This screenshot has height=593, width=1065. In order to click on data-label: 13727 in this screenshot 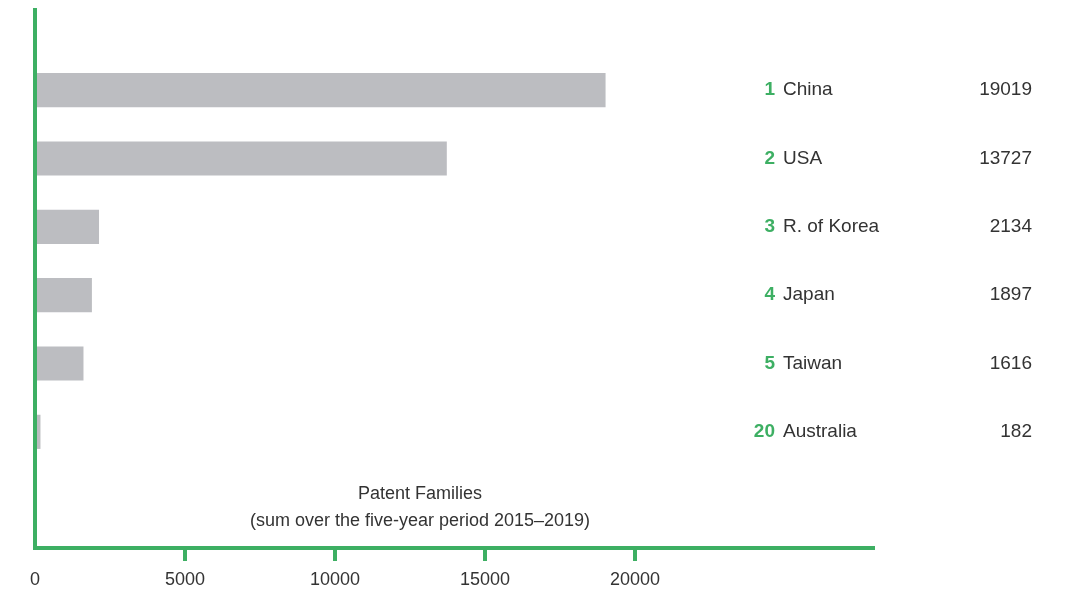, I will do `click(1005, 157)`.